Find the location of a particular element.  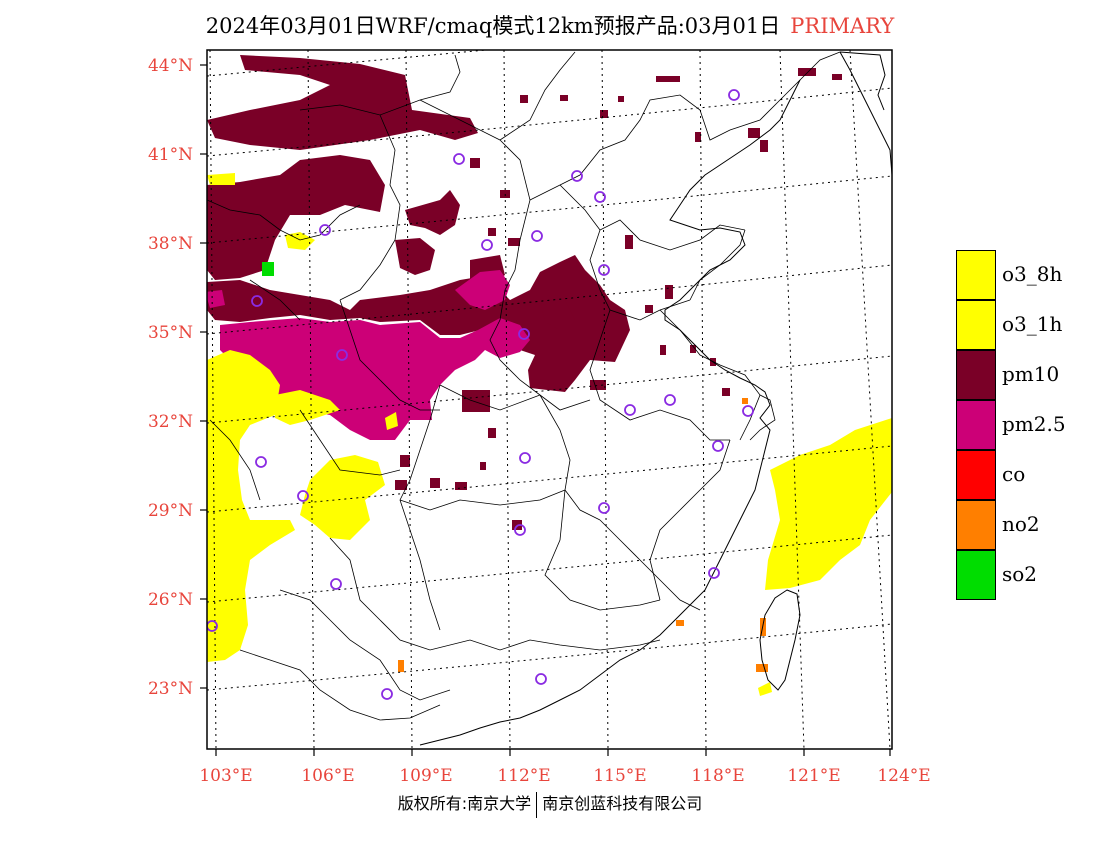

lon-label: 118°E is located at coordinates (717, 776).